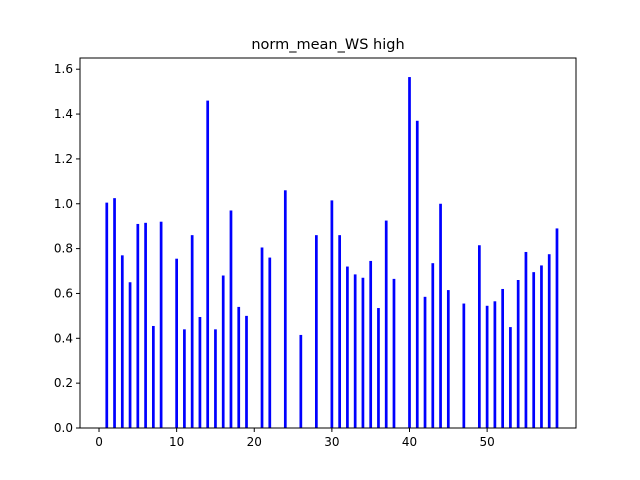  What do you see at coordinates (63, 383) in the screenshot?
I see `y-tick-label: 0.2` at bounding box center [63, 383].